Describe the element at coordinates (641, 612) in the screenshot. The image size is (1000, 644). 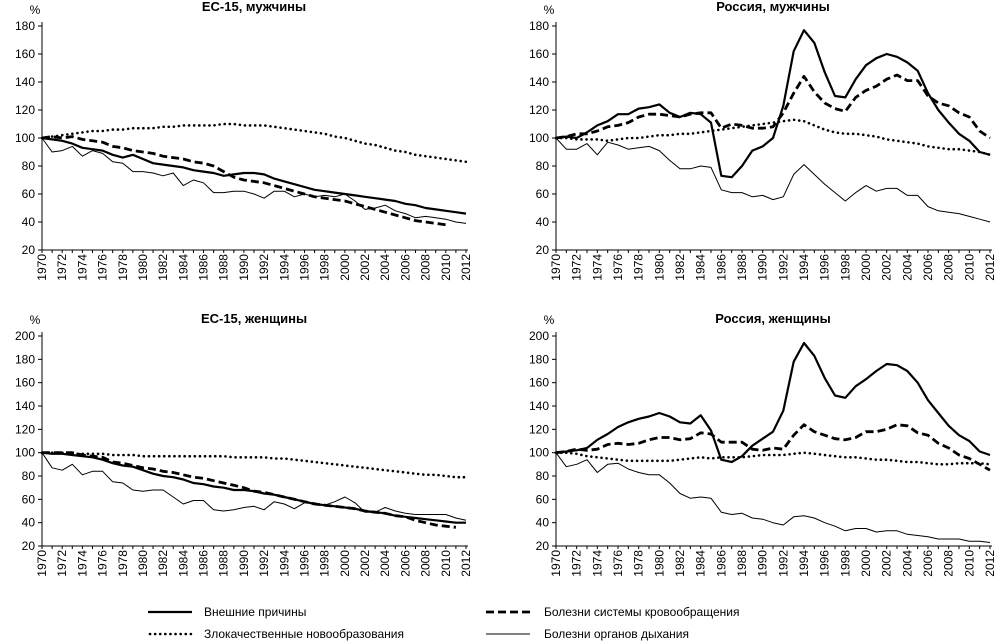
I see `legend-label: Болезни системы кровообращения` at that location.